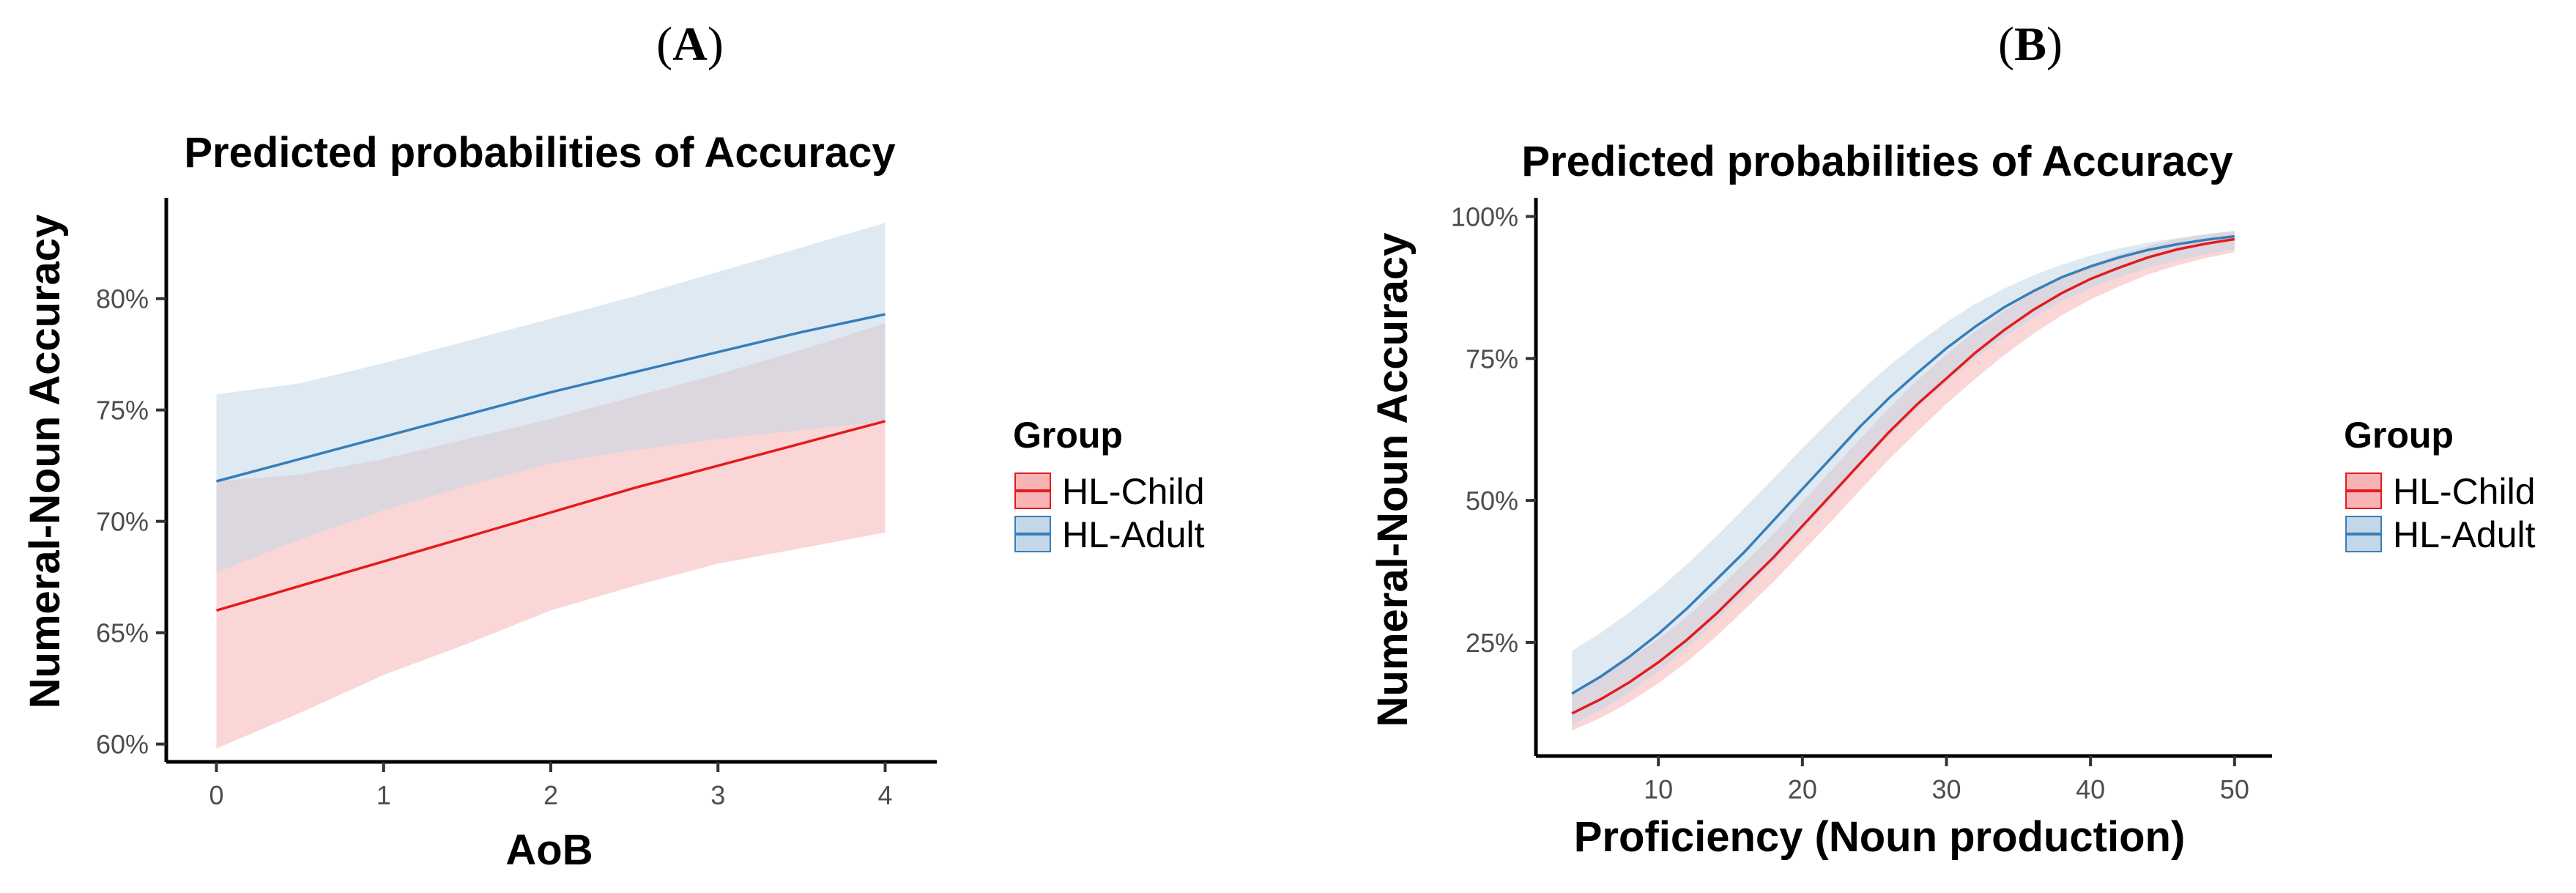 This screenshot has height=893, width=2576. I want to click on chart-a-title: Predicted probabilities of Accuracy, so click(539, 153).